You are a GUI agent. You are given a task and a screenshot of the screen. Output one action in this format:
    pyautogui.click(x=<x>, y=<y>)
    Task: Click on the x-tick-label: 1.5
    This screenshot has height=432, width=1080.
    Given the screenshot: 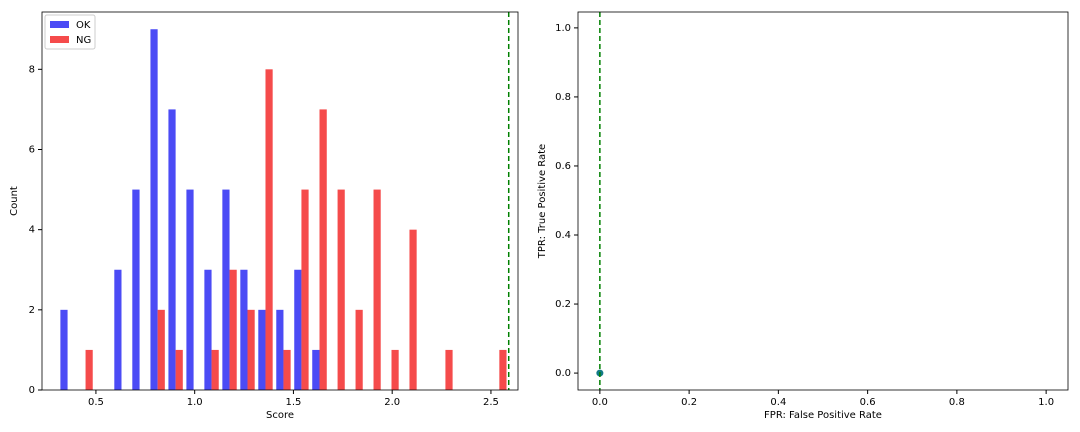 What is the action you would take?
    pyautogui.click(x=293, y=402)
    